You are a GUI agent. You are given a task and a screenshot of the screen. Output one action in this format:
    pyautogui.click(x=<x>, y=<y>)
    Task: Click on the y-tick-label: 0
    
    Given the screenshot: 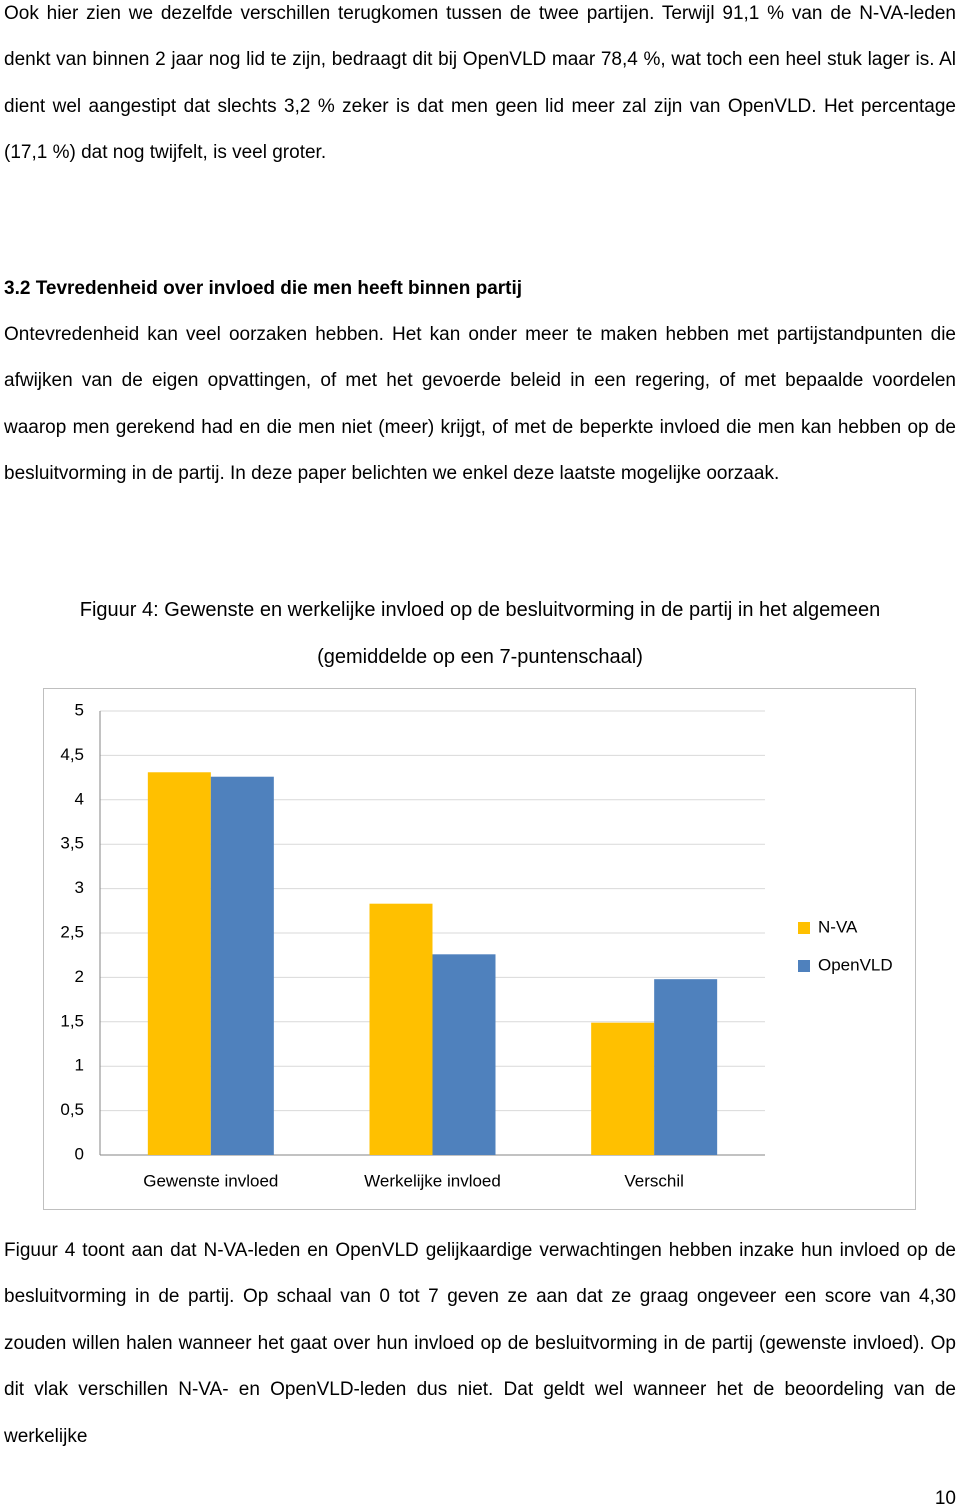 What is the action you would take?
    pyautogui.click(x=79, y=1153)
    